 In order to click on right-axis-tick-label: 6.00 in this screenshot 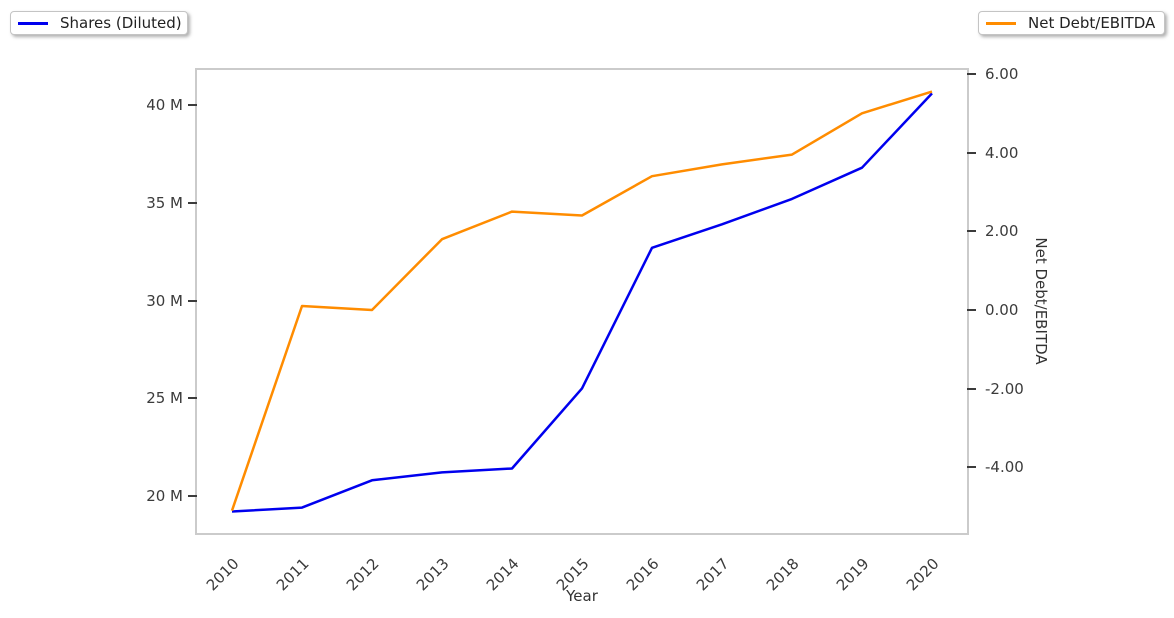, I will do `click(1002, 73)`.